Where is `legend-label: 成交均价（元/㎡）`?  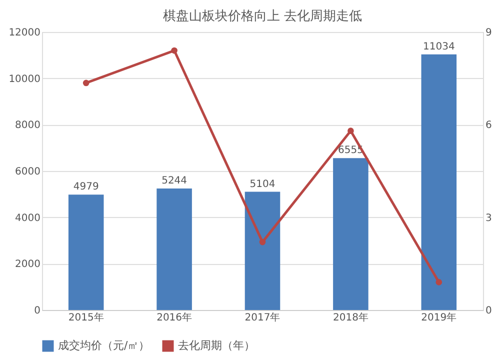
legend-label: 成交均价（元/㎡） is located at coordinates (104, 345).